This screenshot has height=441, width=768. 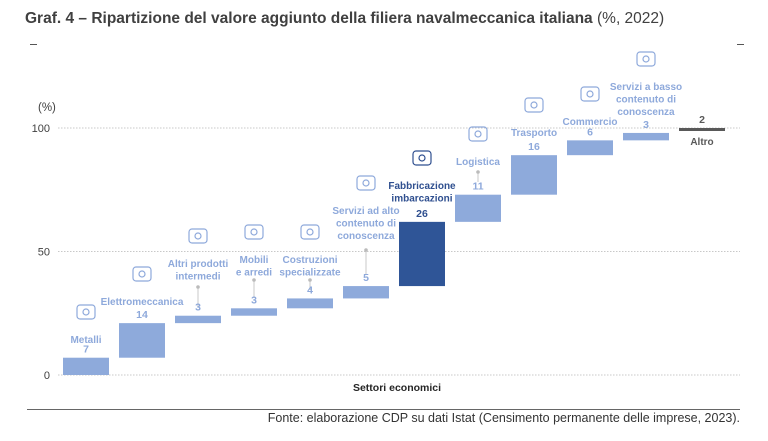 I want to click on handshake-icon, so click(x=590, y=94).